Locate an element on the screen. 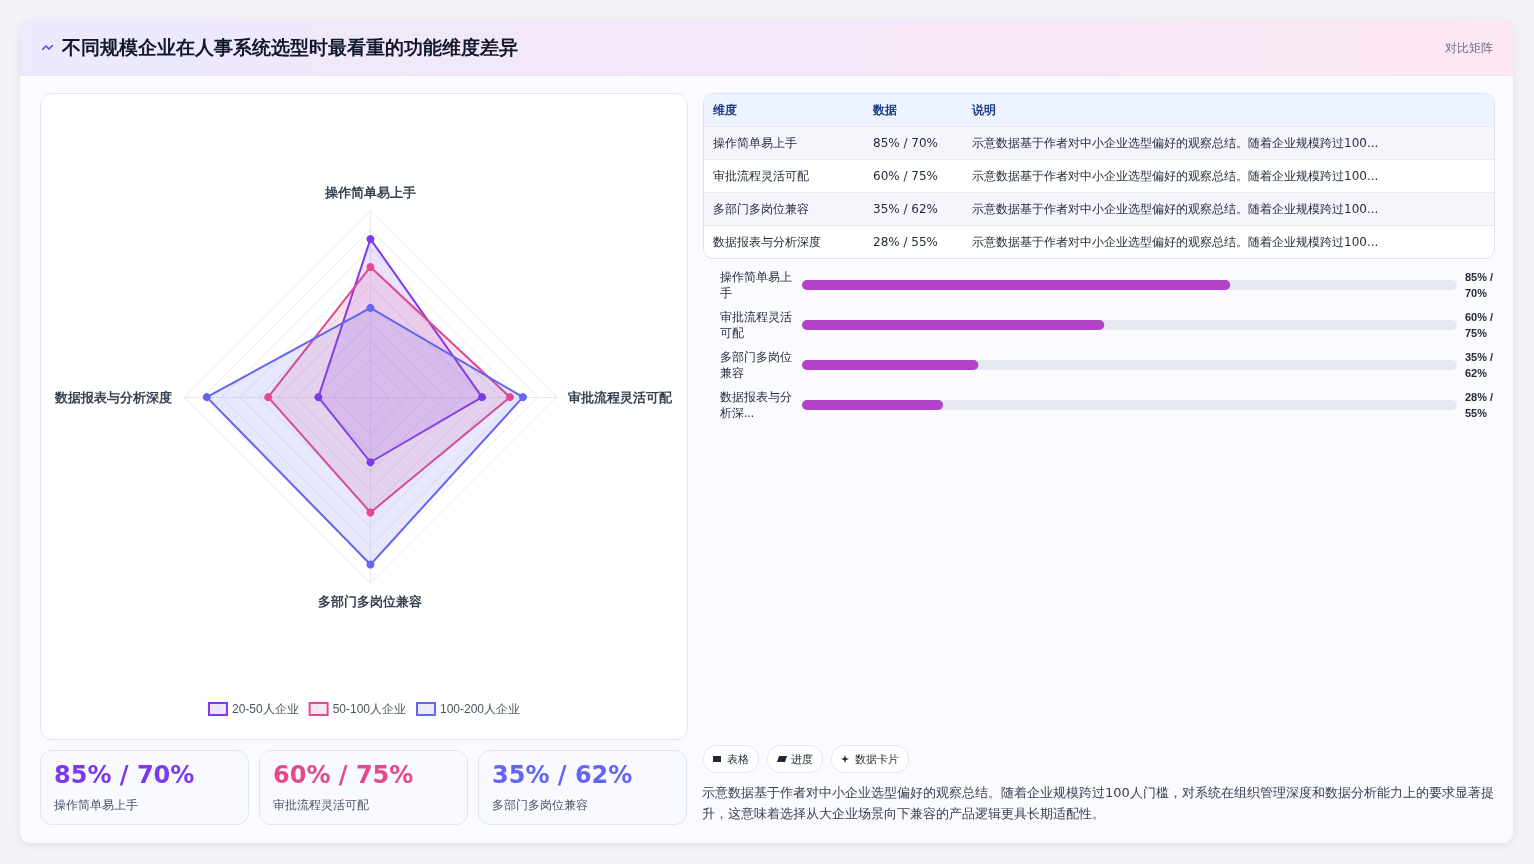  legend-label: 50-100人企业 is located at coordinates (369, 709).